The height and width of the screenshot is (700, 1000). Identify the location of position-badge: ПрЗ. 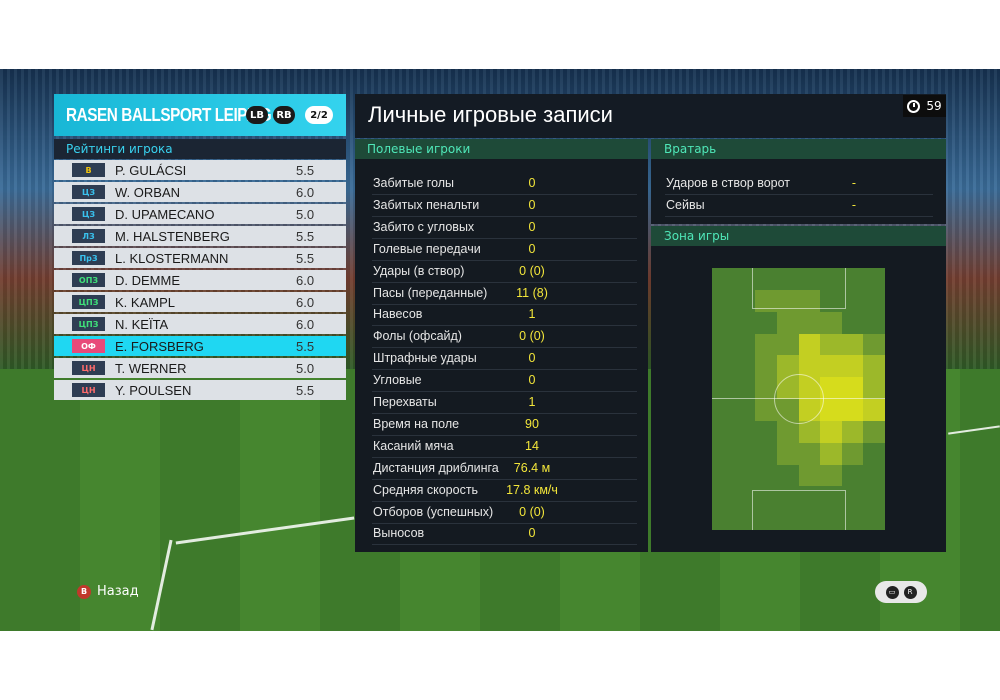
(88, 258).